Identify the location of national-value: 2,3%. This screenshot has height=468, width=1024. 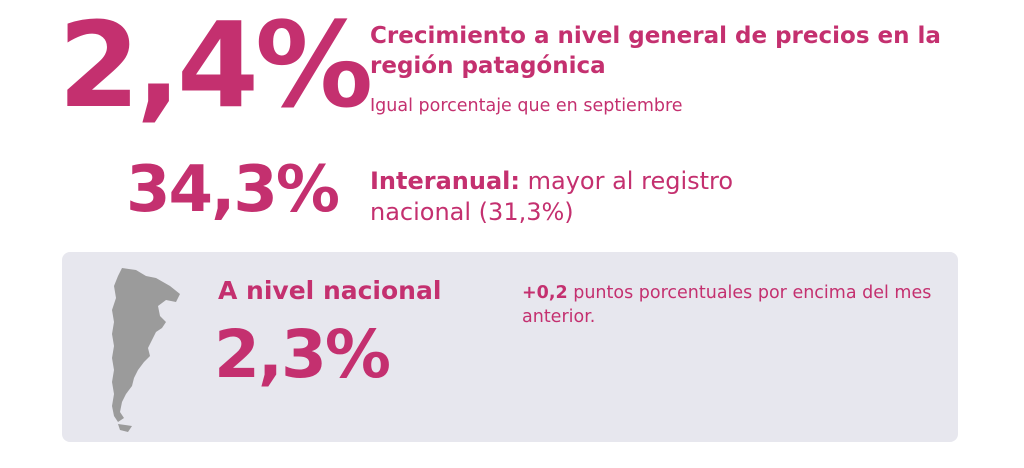
(302, 354).